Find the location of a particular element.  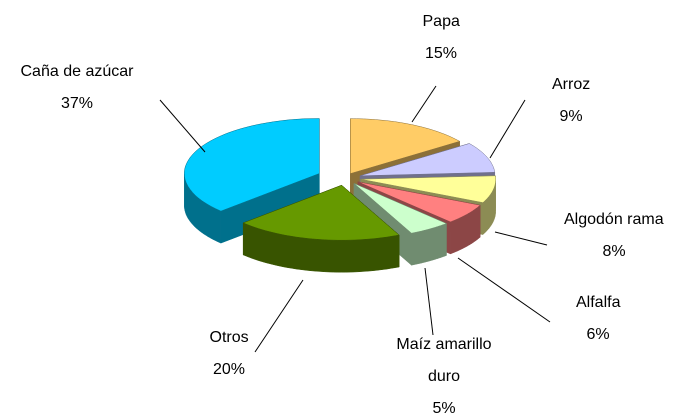

value-label: 8% is located at coordinates (614, 251).